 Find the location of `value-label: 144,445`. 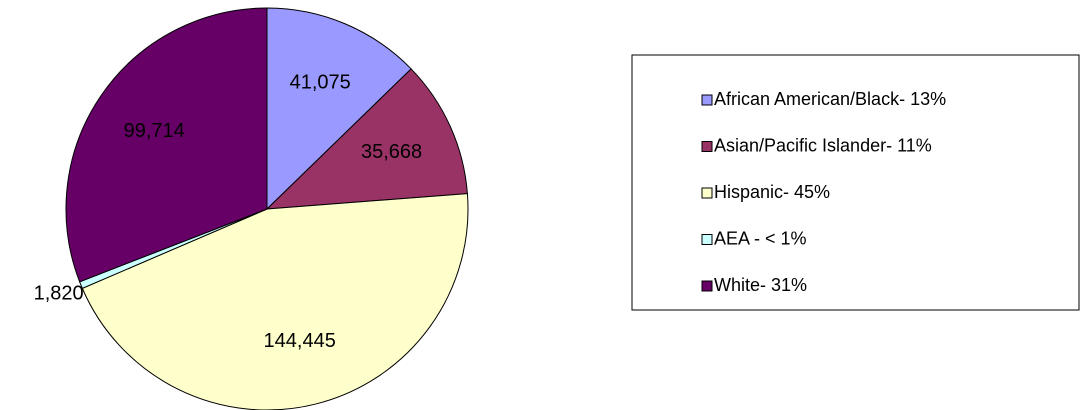

value-label: 144,445 is located at coordinates (300, 341).